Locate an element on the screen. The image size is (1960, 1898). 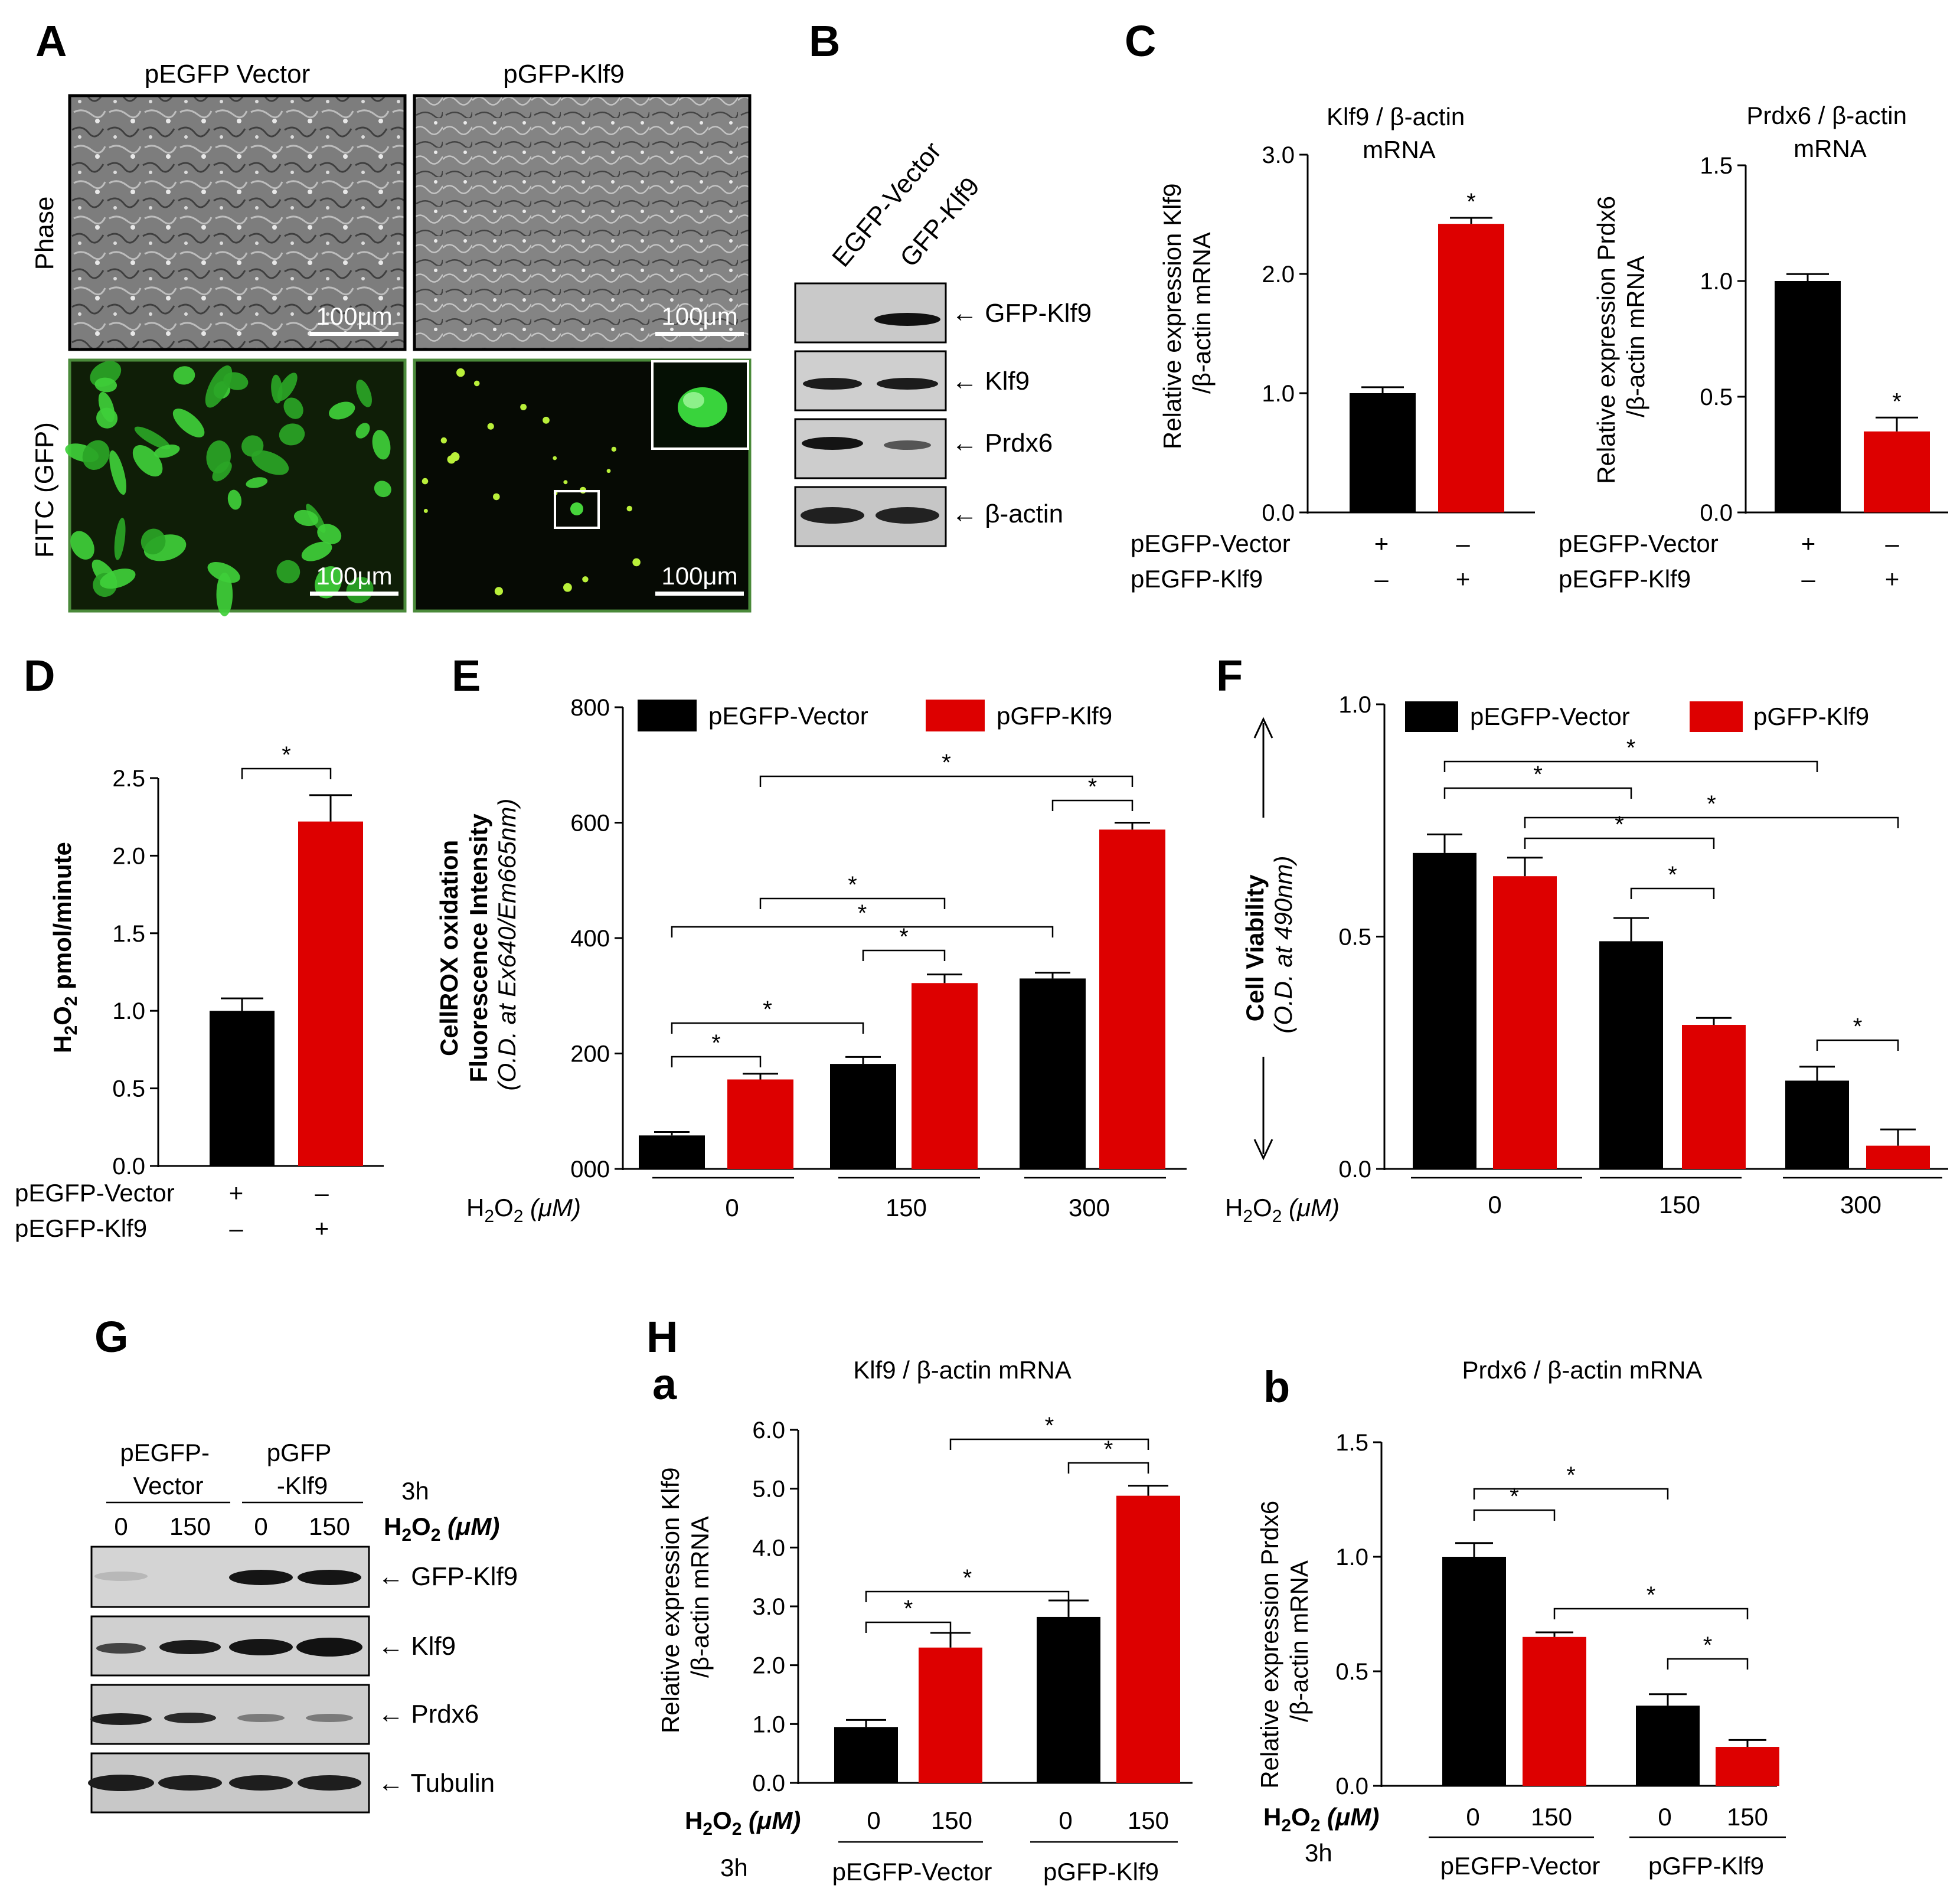
x-tick-label: 0 is located at coordinates (1066, 1820).